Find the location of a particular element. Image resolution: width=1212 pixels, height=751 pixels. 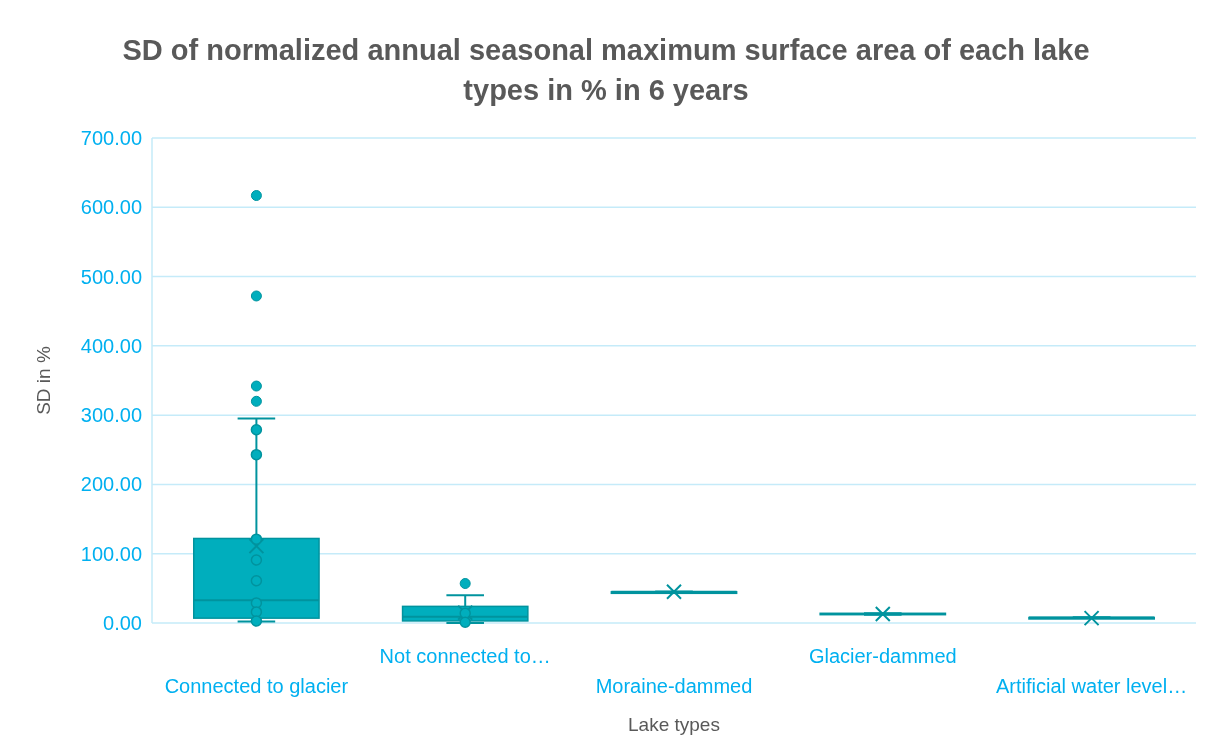

y-tick-label: 100.00 is located at coordinates (111, 553).